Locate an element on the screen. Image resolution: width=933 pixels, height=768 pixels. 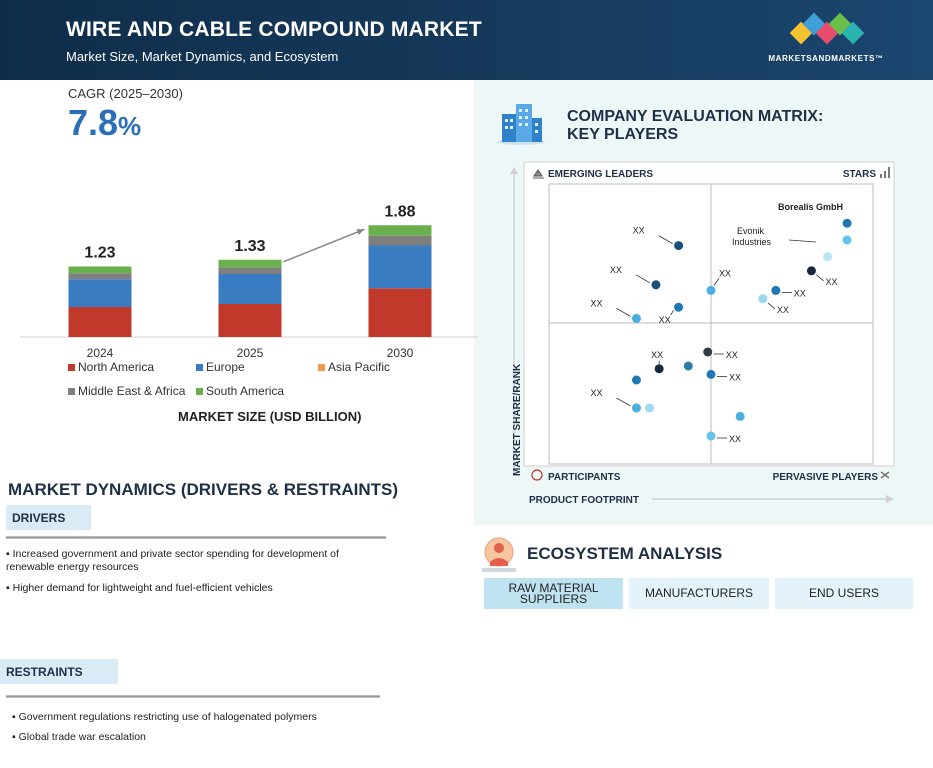
market-dynamics-title: MARKET DYNAMICS (DRIVERS & RESTRAINTS) is located at coordinates (203, 489).